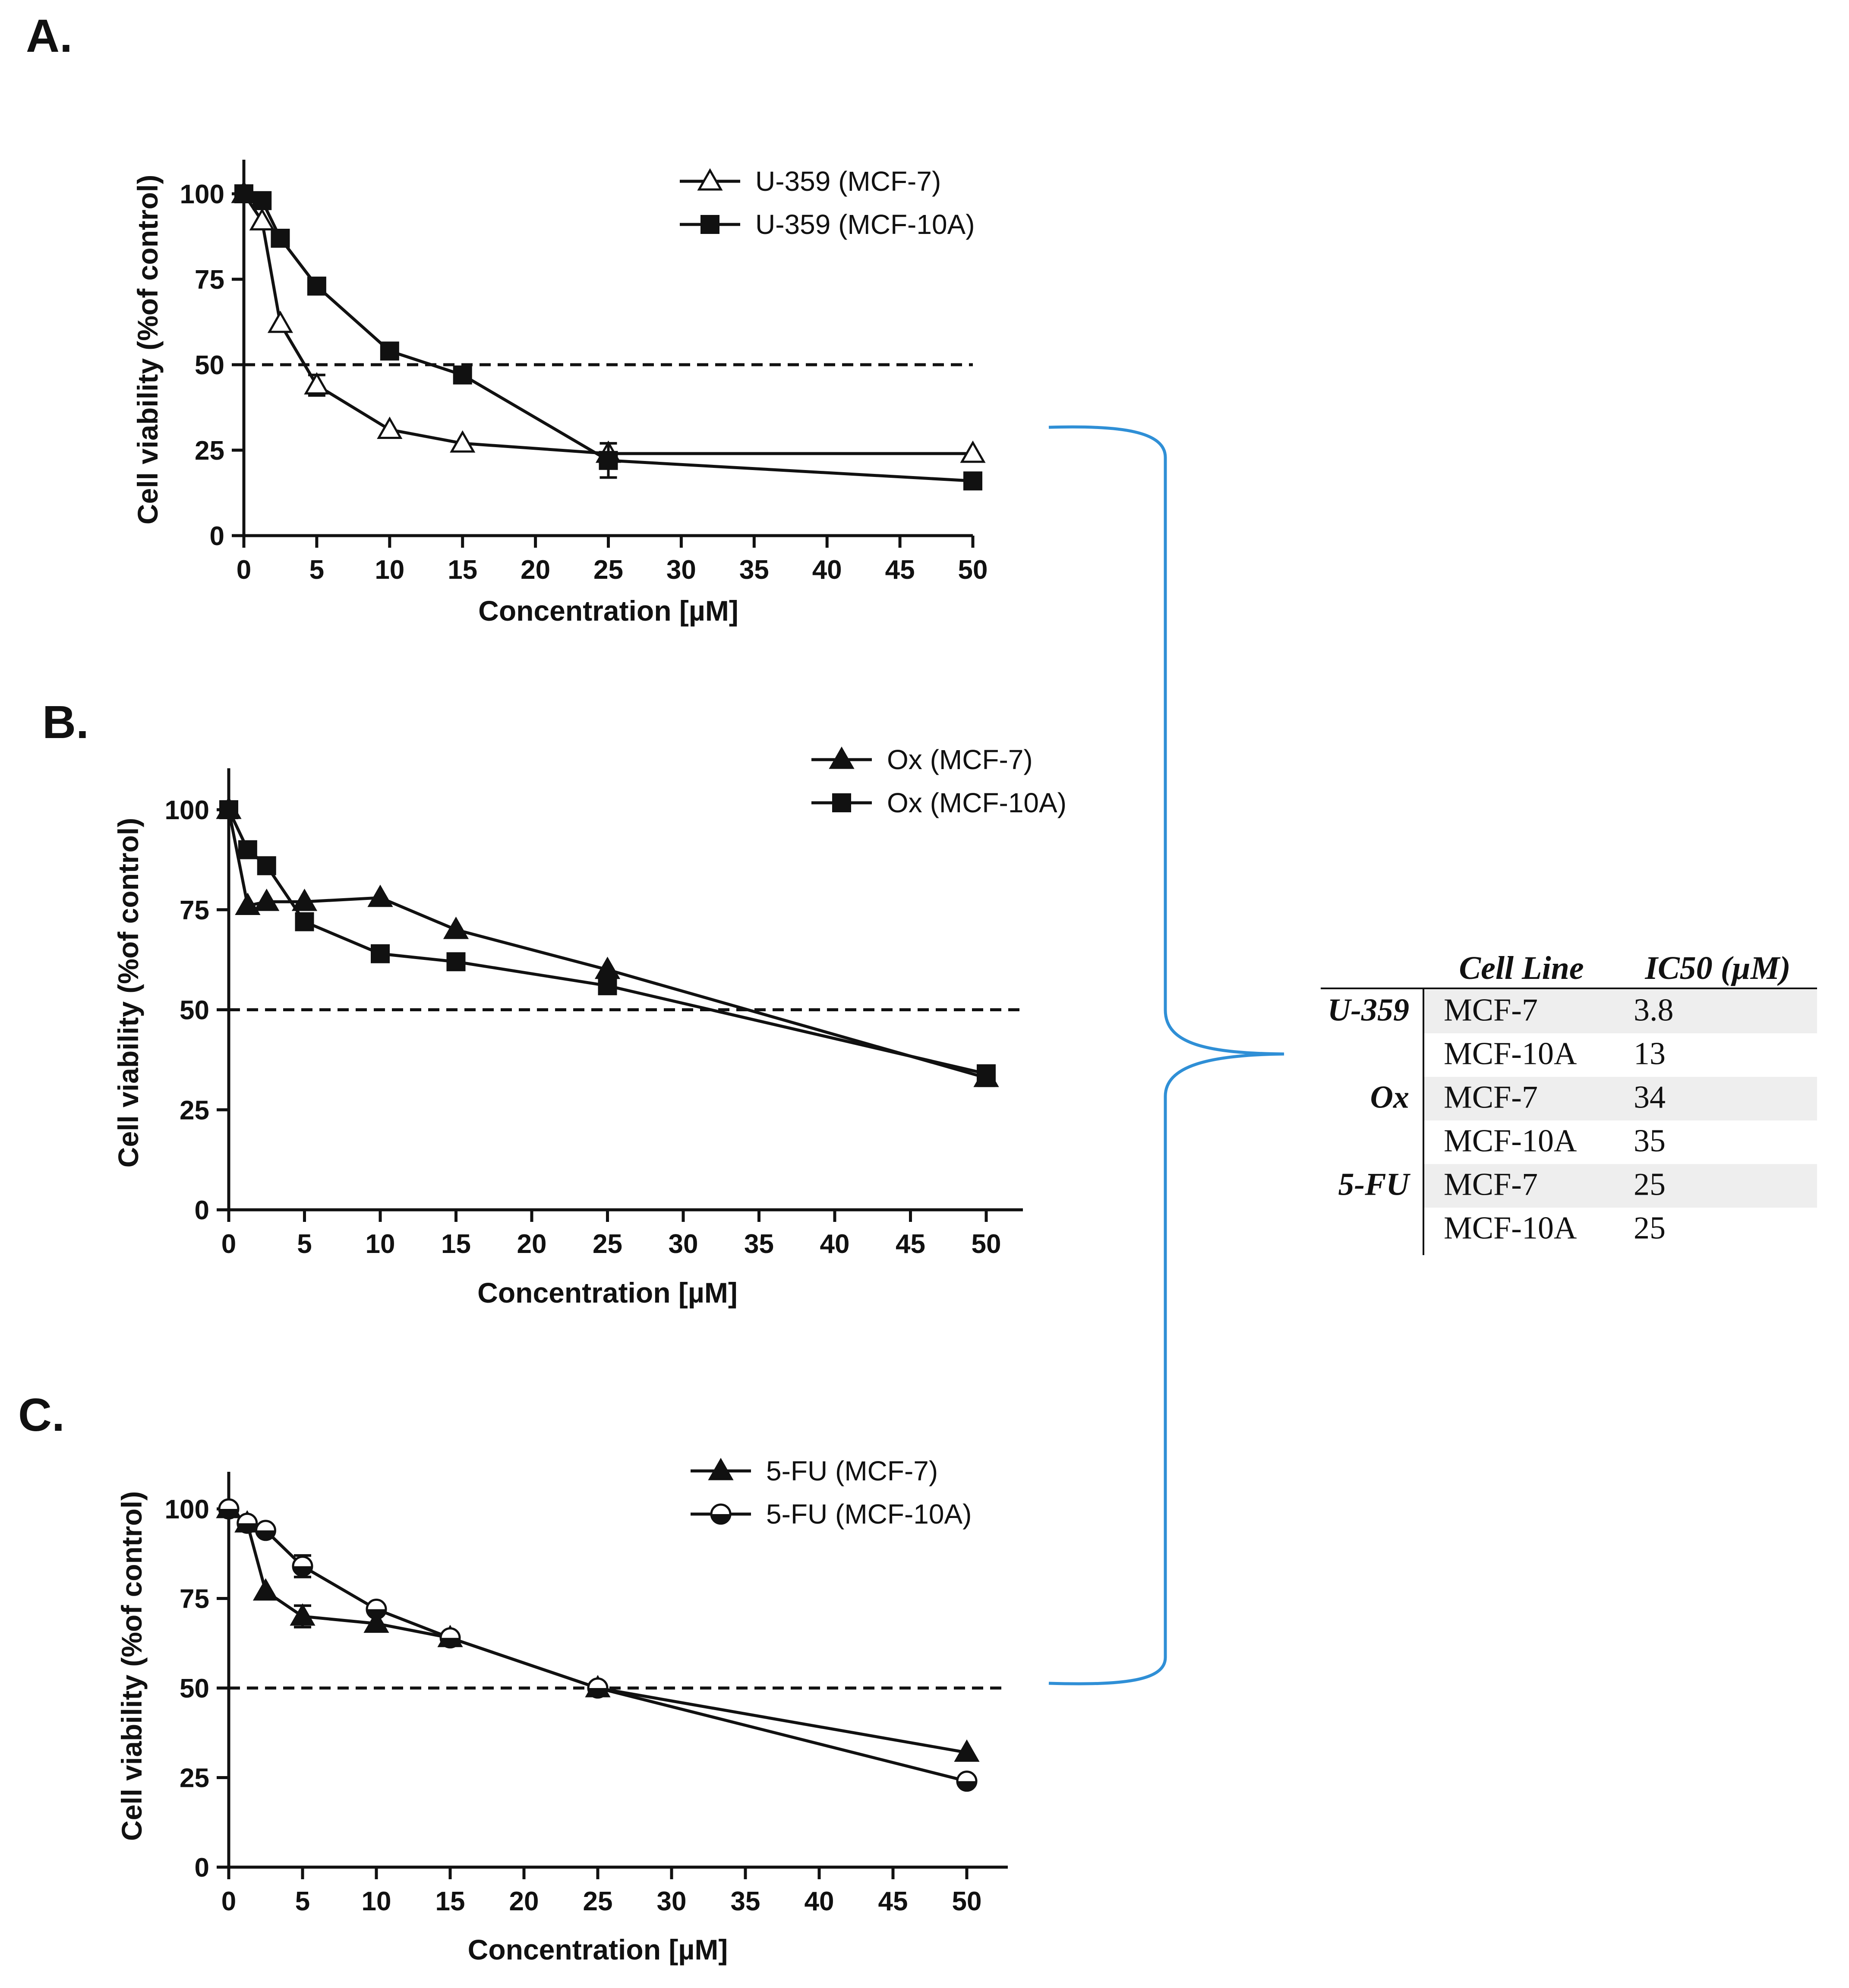  I want to click on legend-label: 5-FU (MCF-7), so click(852, 1470).